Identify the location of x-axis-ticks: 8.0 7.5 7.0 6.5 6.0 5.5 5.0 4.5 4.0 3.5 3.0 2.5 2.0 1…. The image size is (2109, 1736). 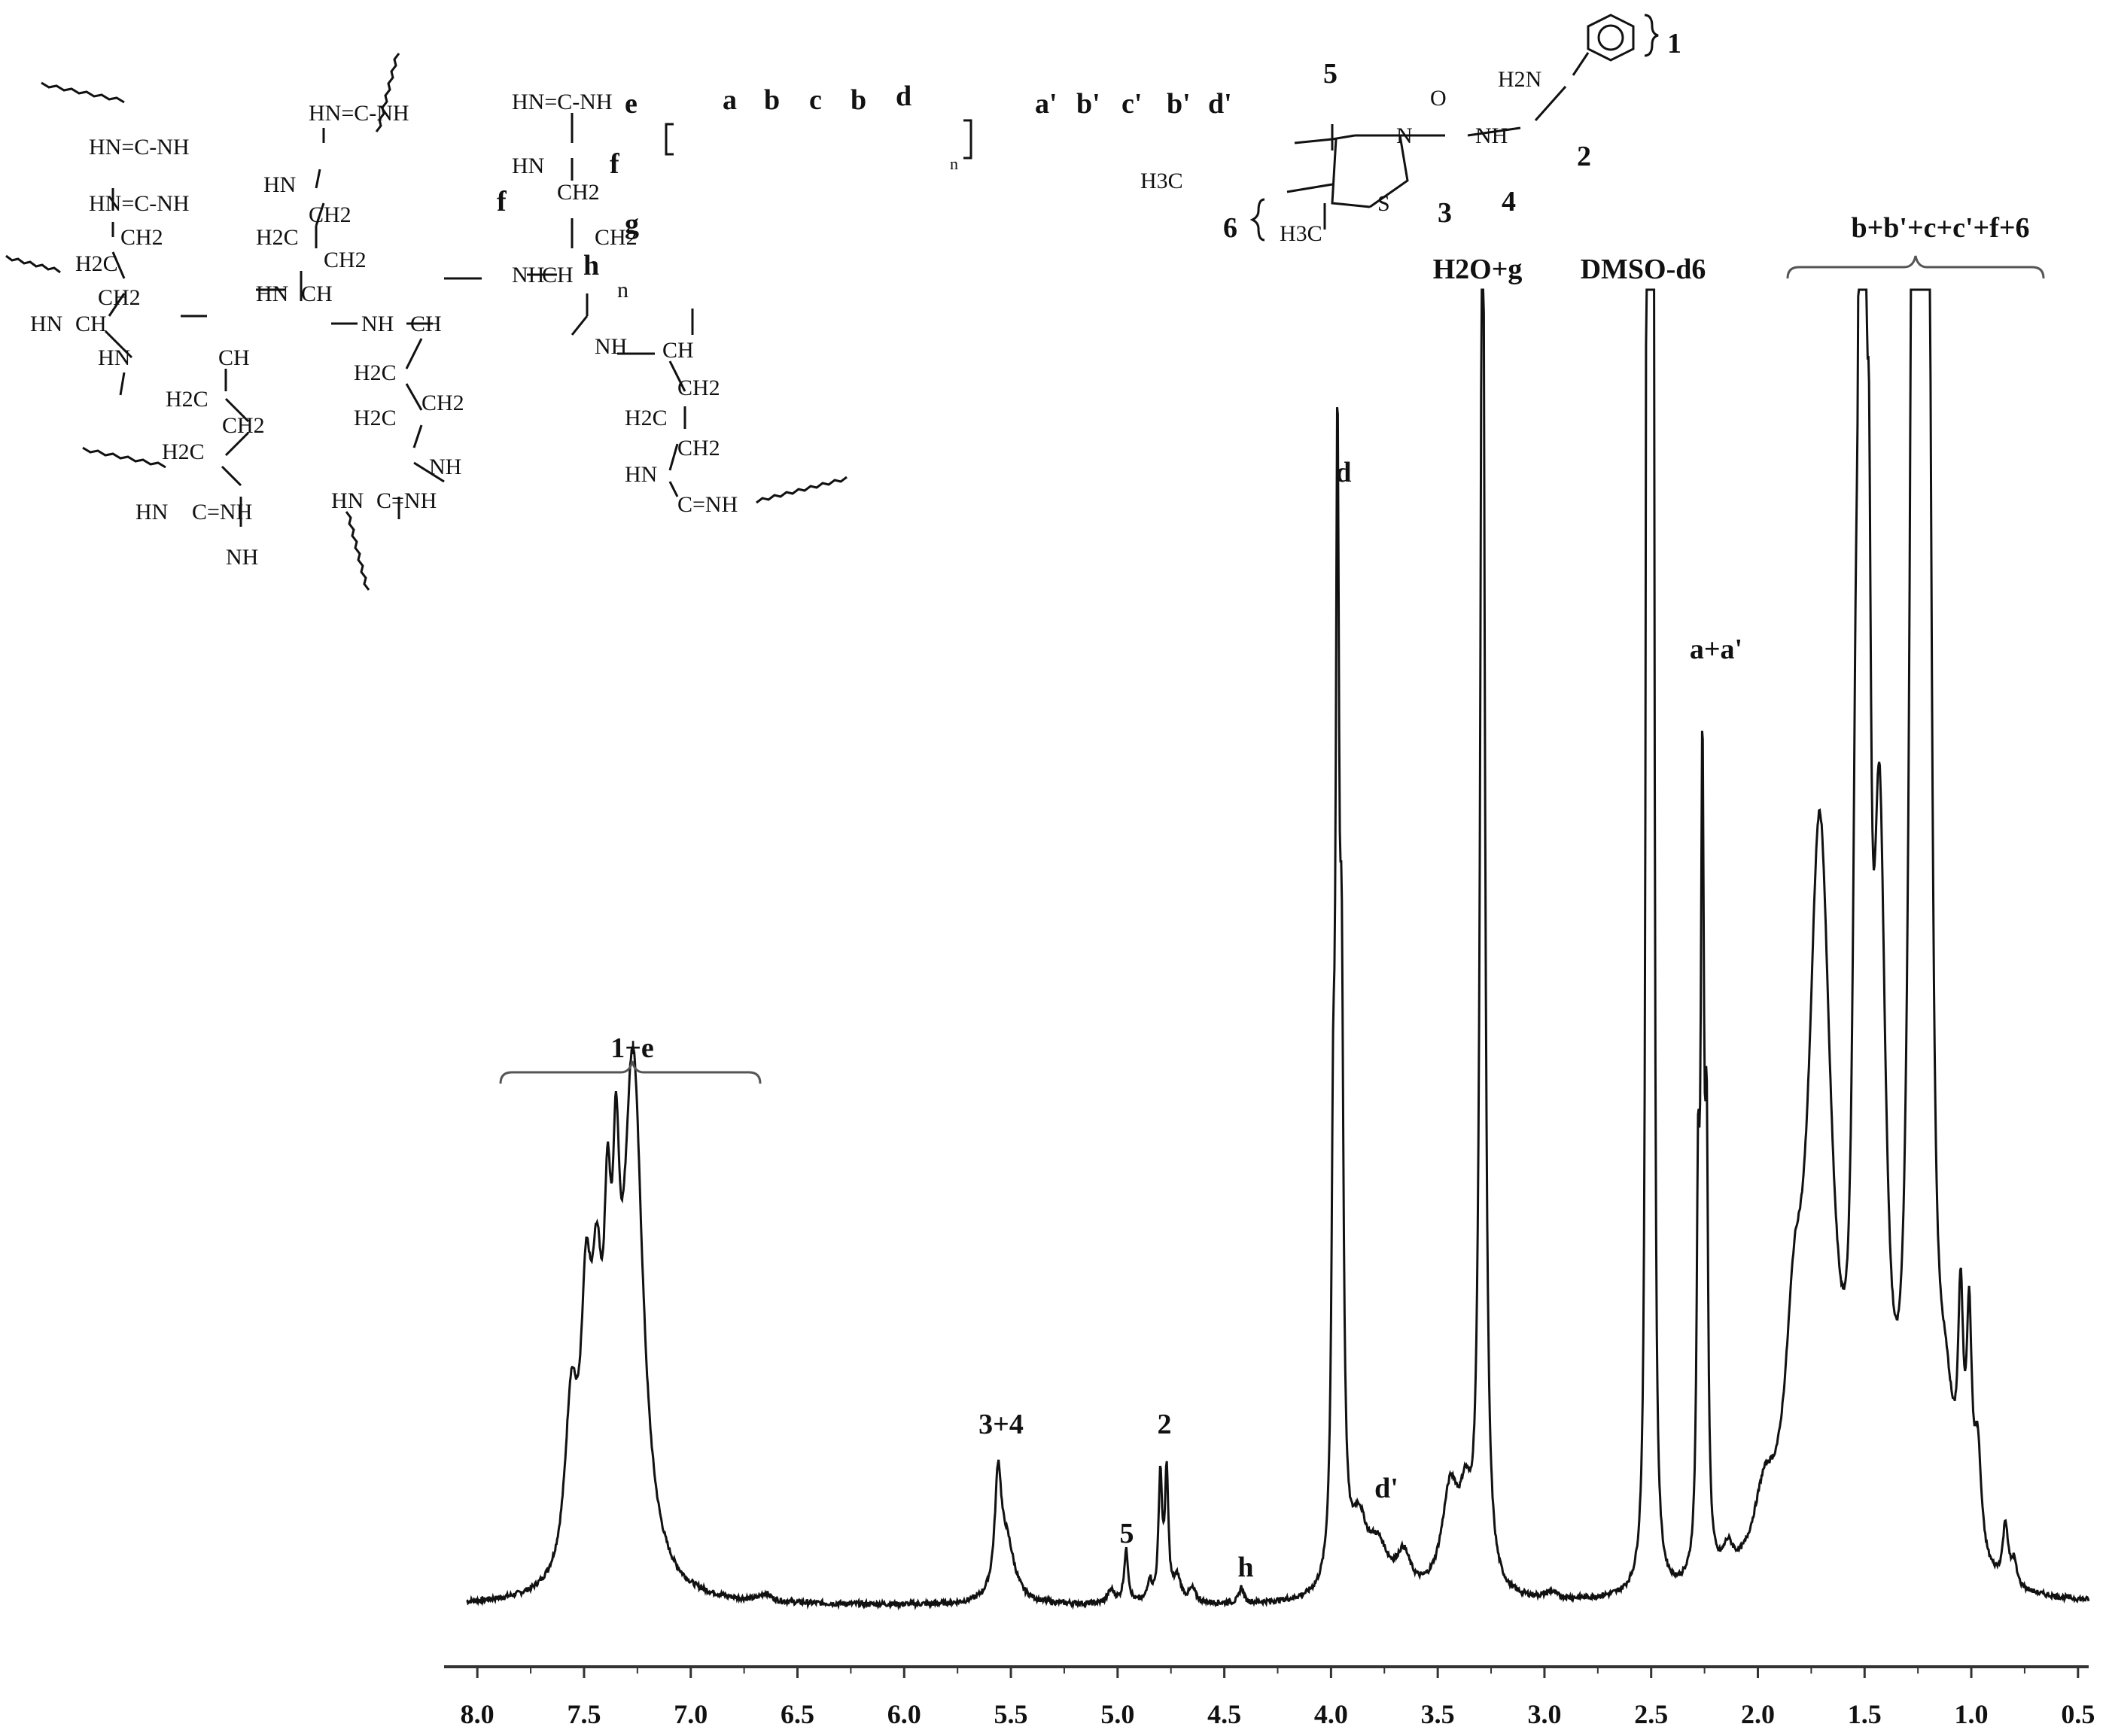
(1278, 1698).